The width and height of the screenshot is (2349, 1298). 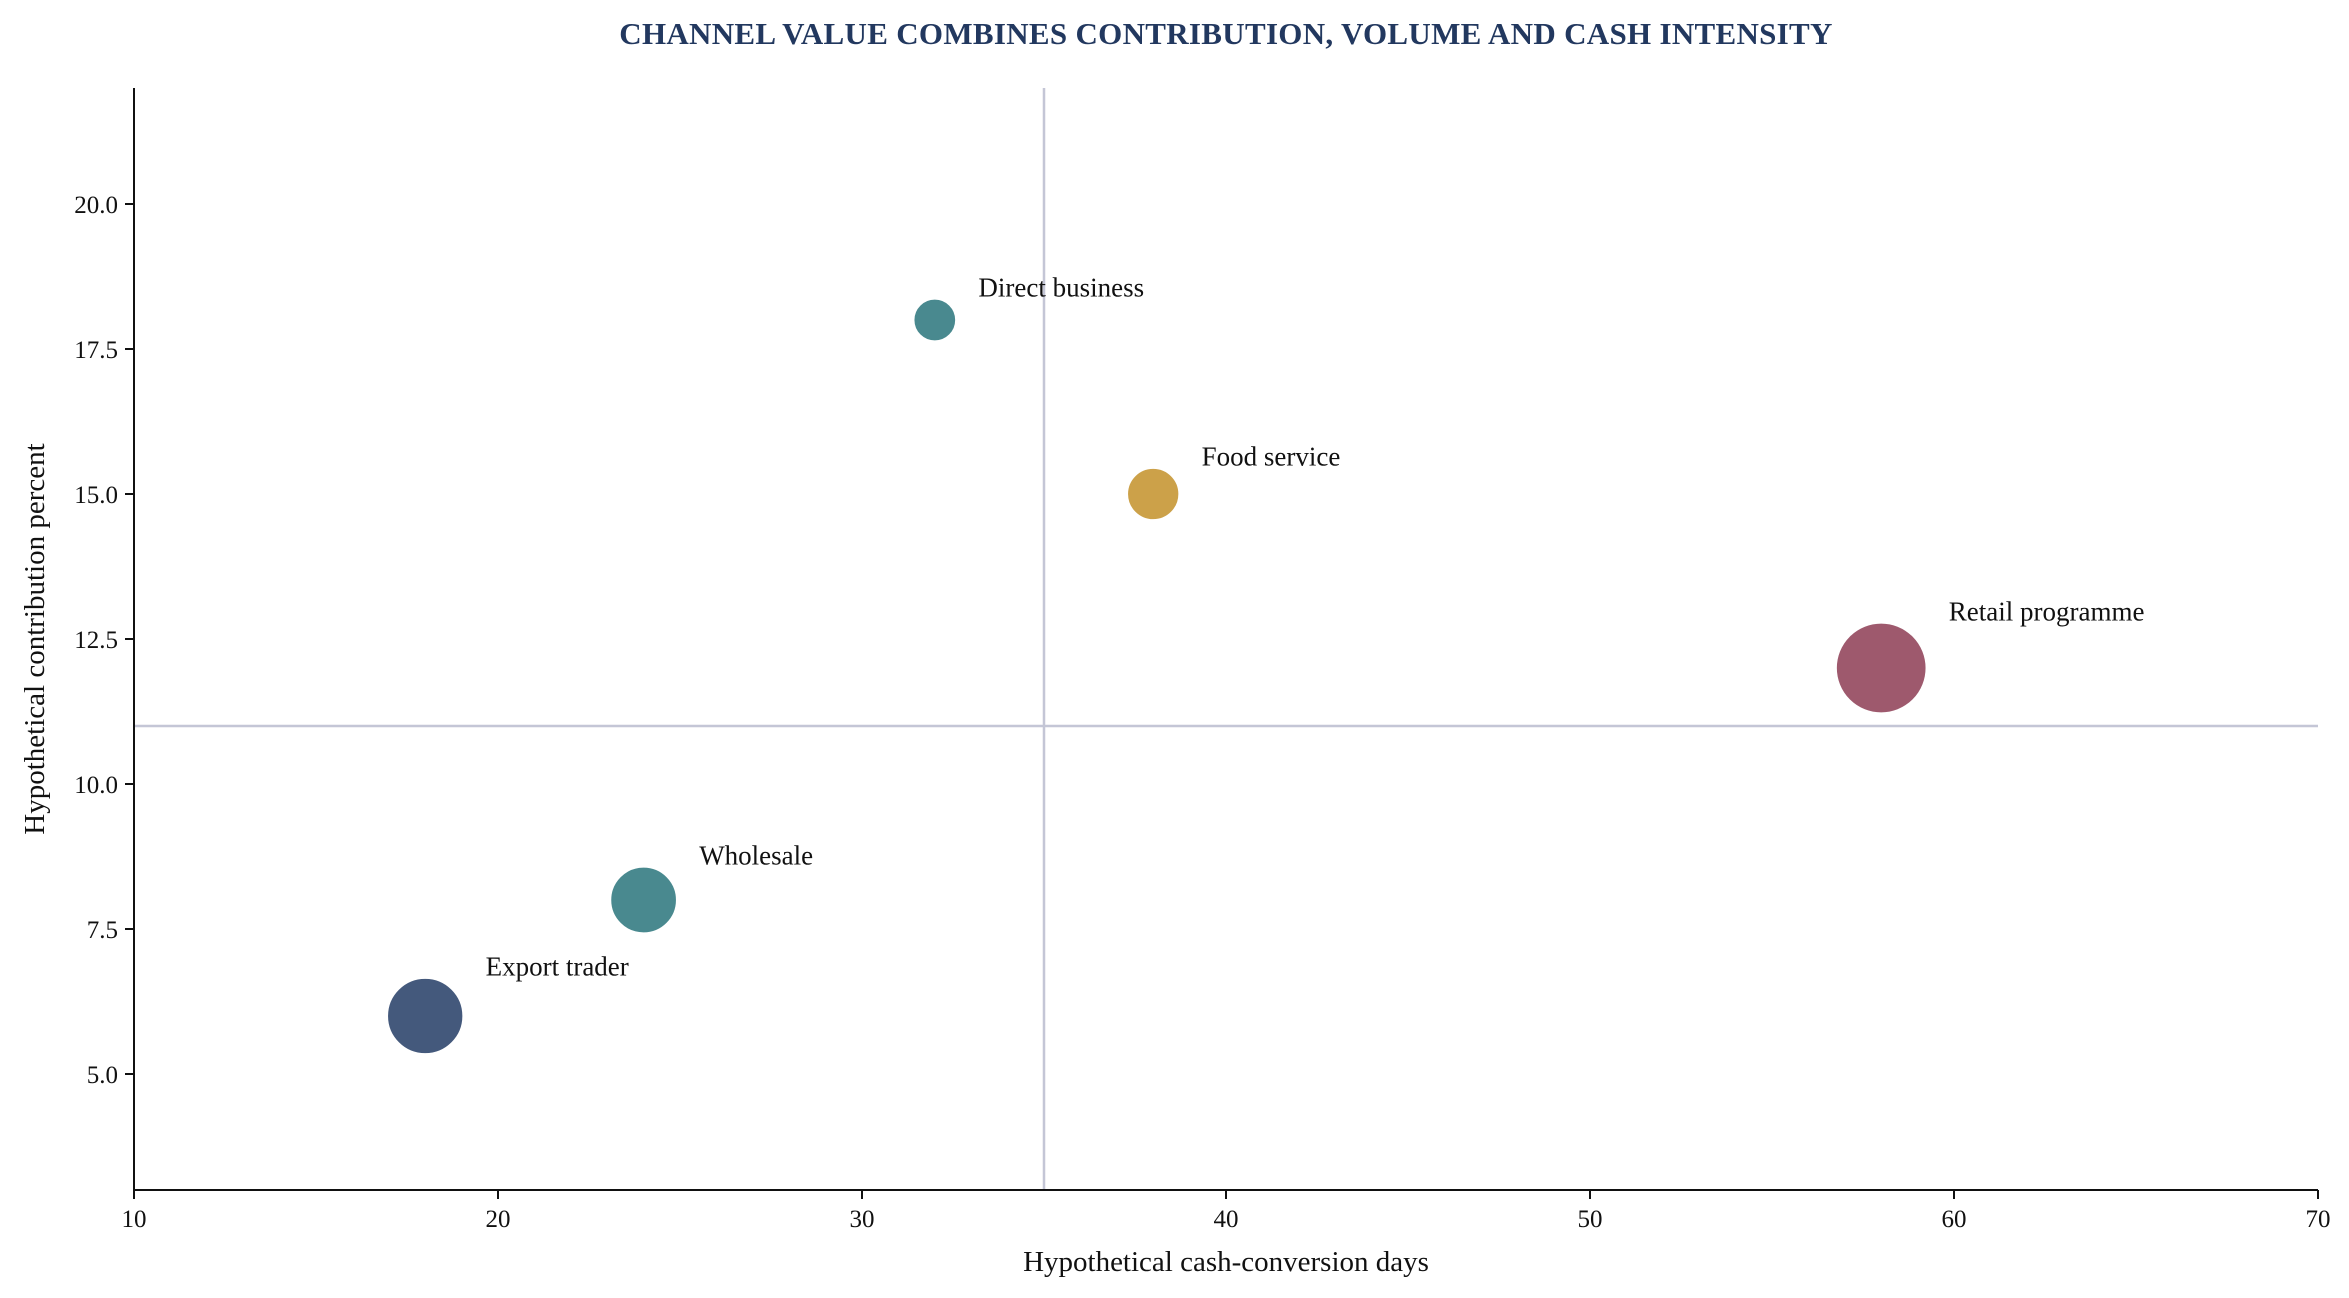 I want to click on y-tick-label: 5.0, so click(x=102, y=1075).